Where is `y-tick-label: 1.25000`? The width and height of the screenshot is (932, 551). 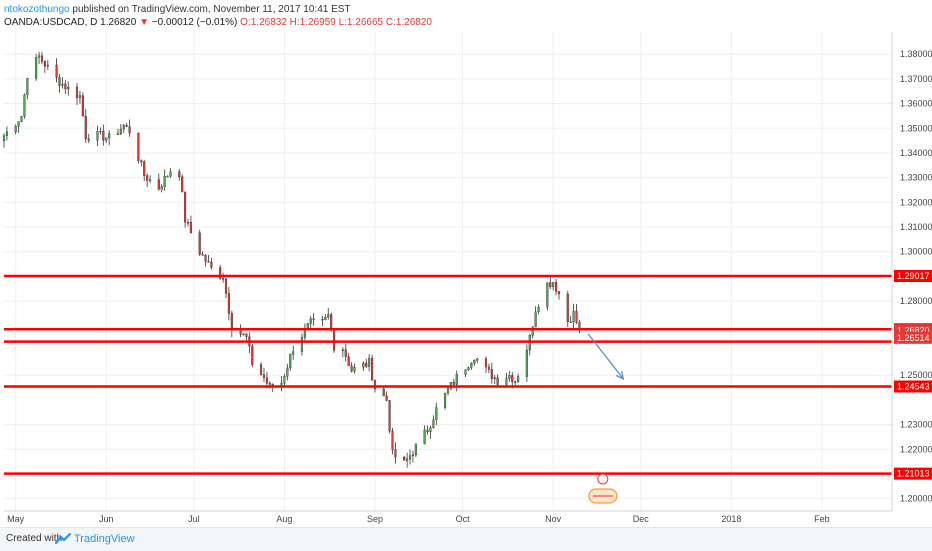
y-tick-label: 1.25000 is located at coordinates (916, 375).